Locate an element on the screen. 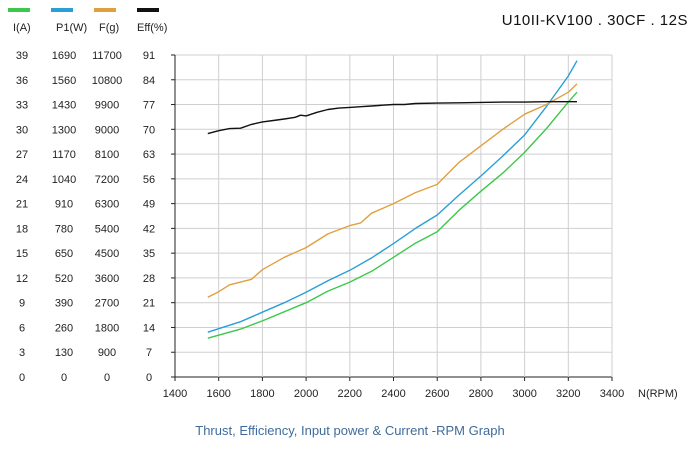  legend-label-power: P1(W) is located at coordinates (71, 28).